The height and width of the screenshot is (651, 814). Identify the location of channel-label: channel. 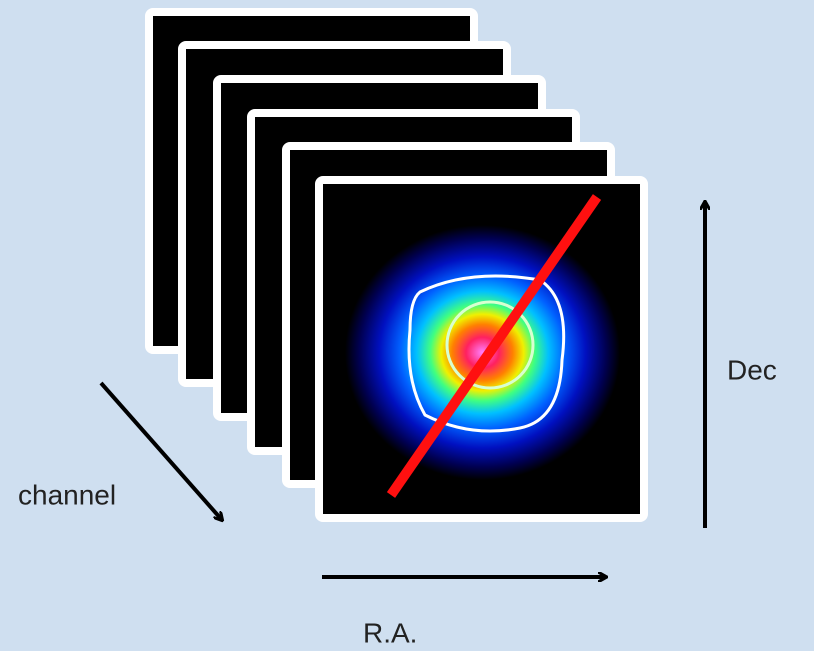
(67, 494).